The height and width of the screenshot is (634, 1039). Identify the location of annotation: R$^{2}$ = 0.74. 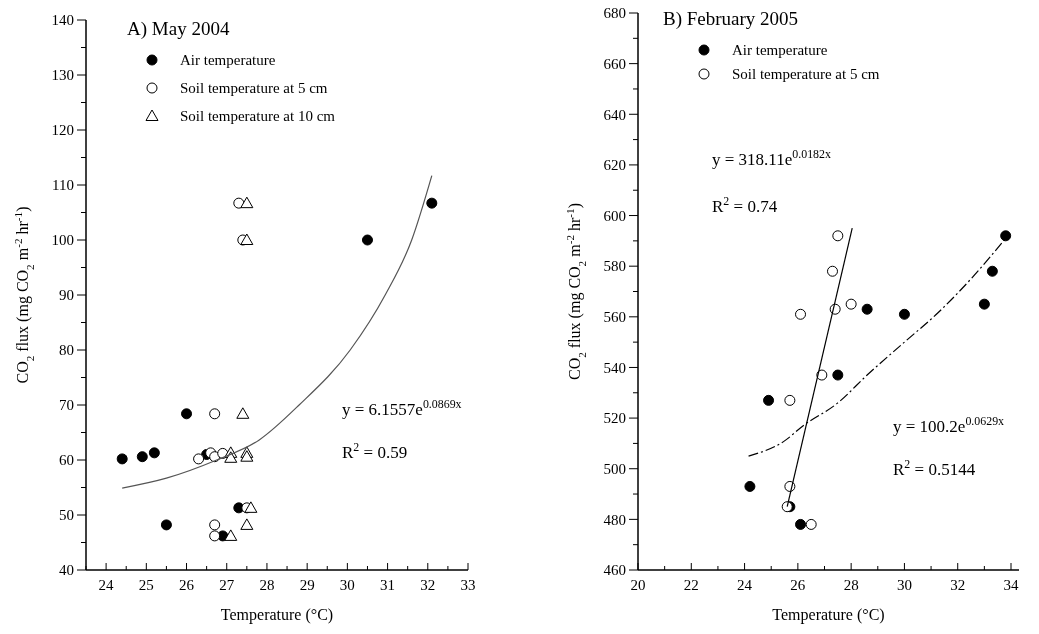
(745, 205).